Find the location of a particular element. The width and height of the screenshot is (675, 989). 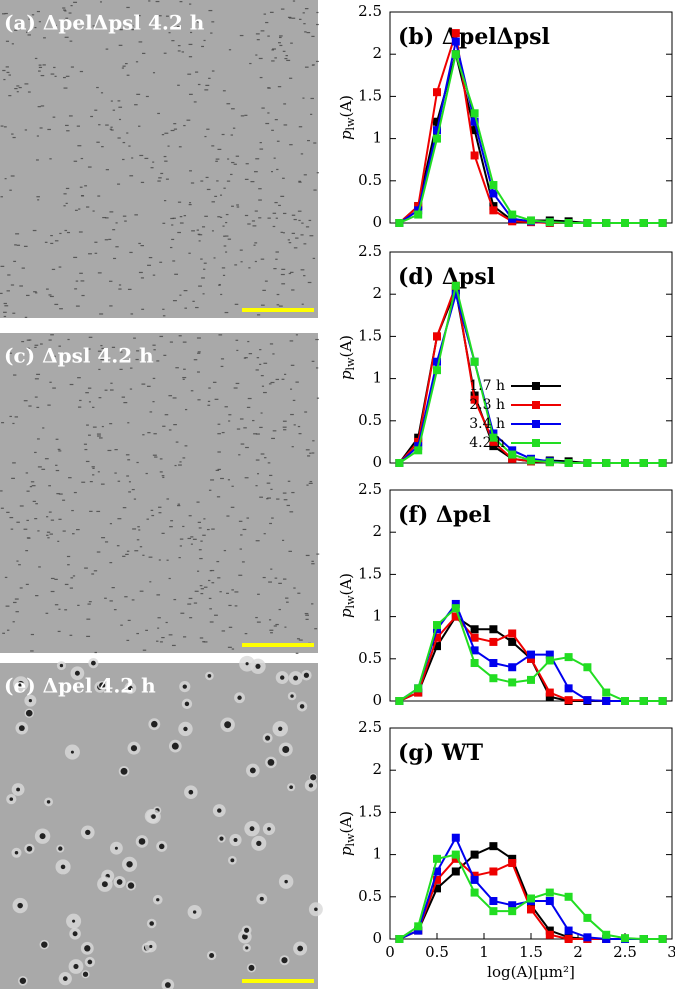

y-tick-label: 1.5 is located at coordinates (370, 95).